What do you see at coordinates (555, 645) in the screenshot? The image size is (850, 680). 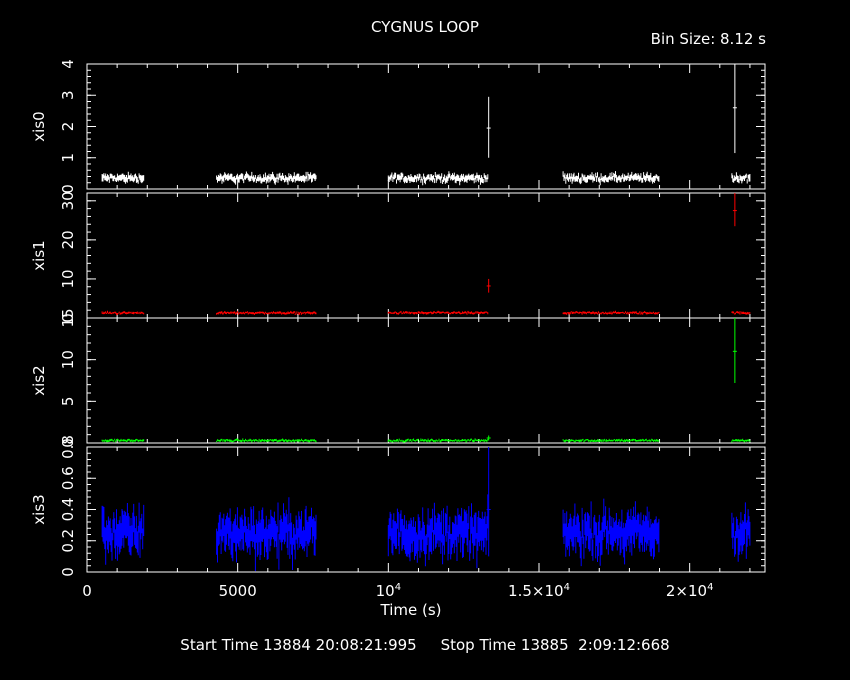 I see `stop-time: Stop Time 13885 2:09:12:668` at bounding box center [555, 645].